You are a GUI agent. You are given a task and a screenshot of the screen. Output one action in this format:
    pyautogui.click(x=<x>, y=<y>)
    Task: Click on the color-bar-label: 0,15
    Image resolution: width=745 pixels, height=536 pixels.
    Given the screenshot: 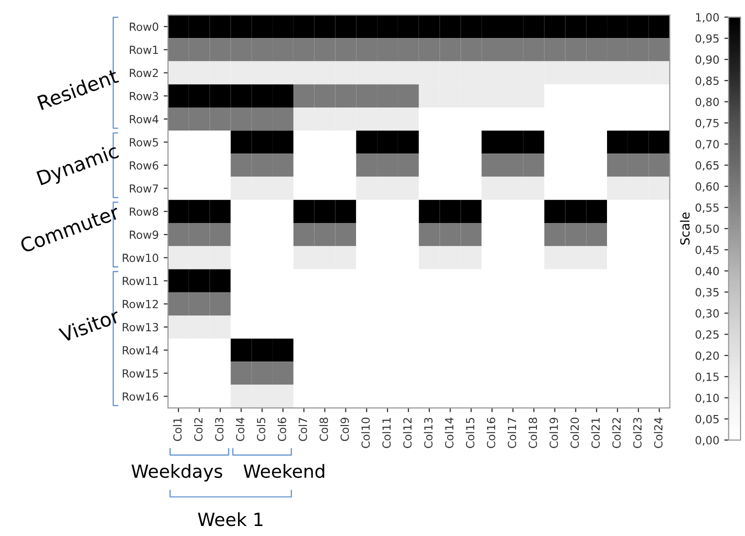 What is the action you would take?
    pyautogui.click(x=707, y=377)
    